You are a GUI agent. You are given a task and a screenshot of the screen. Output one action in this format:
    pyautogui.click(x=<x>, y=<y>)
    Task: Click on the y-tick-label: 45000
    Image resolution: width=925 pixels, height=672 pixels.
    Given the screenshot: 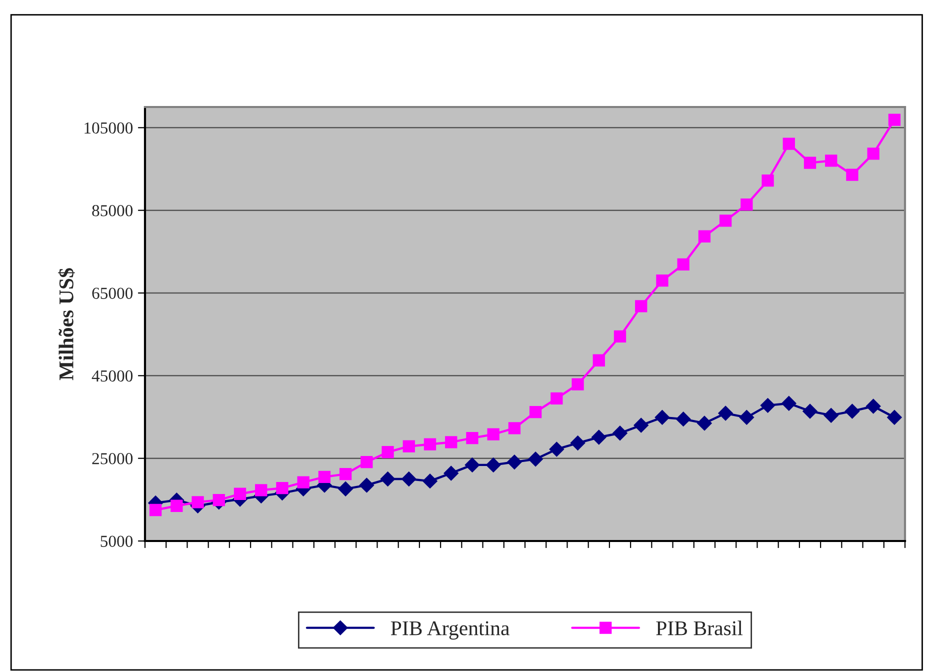 What is the action you would take?
    pyautogui.click(x=112, y=376)
    